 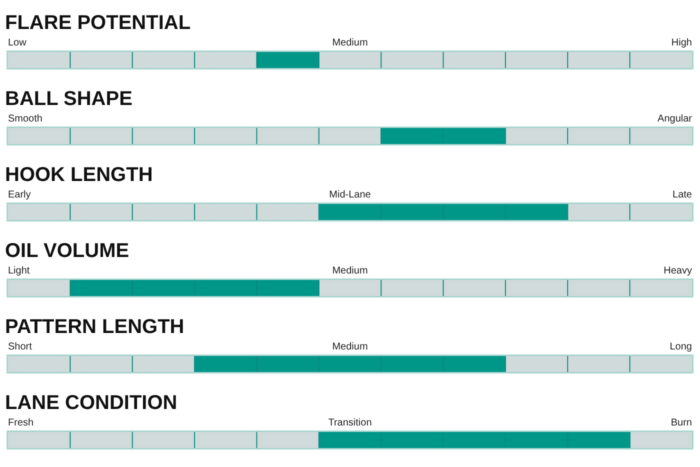 What do you see at coordinates (18, 43) in the screenshot?
I see `text: Low` at bounding box center [18, 43].